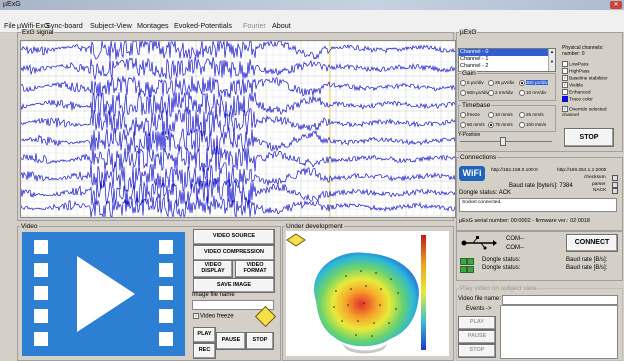 This screenshot has height=361, width=624. Describe the element at coordinates (615, 185) in the screenshot. I see `parser-indicator` at that location.